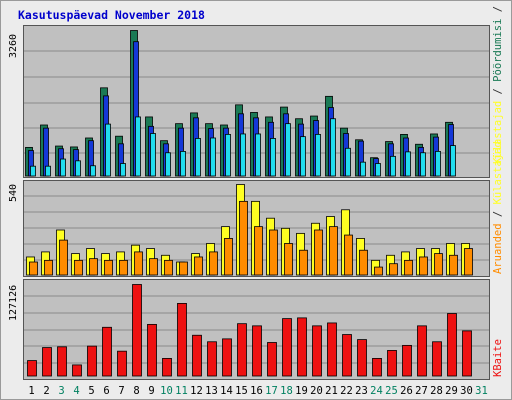 Image resolution: width=512 pixels, height=400 pixels. Describe the element at coordinates (243, 155) in the screenshot. I see `bar-top-lehekülgi-day-15` at that location.